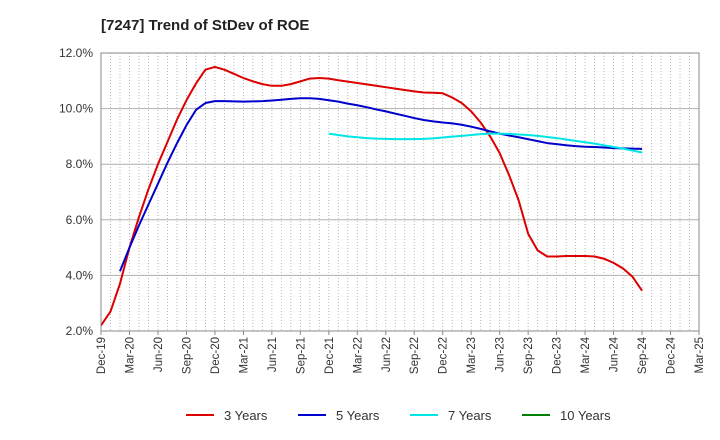 The image size is (720, 440). What do you see at coordinates (415, 355) in the screenshot?
I see `x-tick-label: Sep-22` at bounding box center [415, 355].